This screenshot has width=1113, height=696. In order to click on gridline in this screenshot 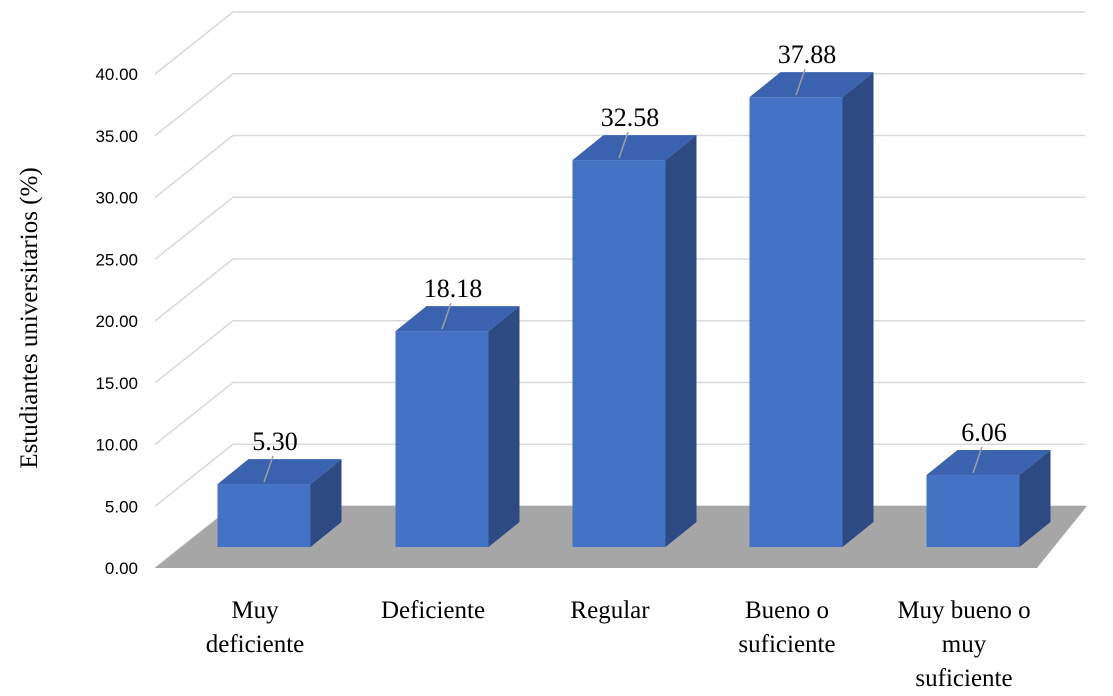, I will do `click(619, 43)`.